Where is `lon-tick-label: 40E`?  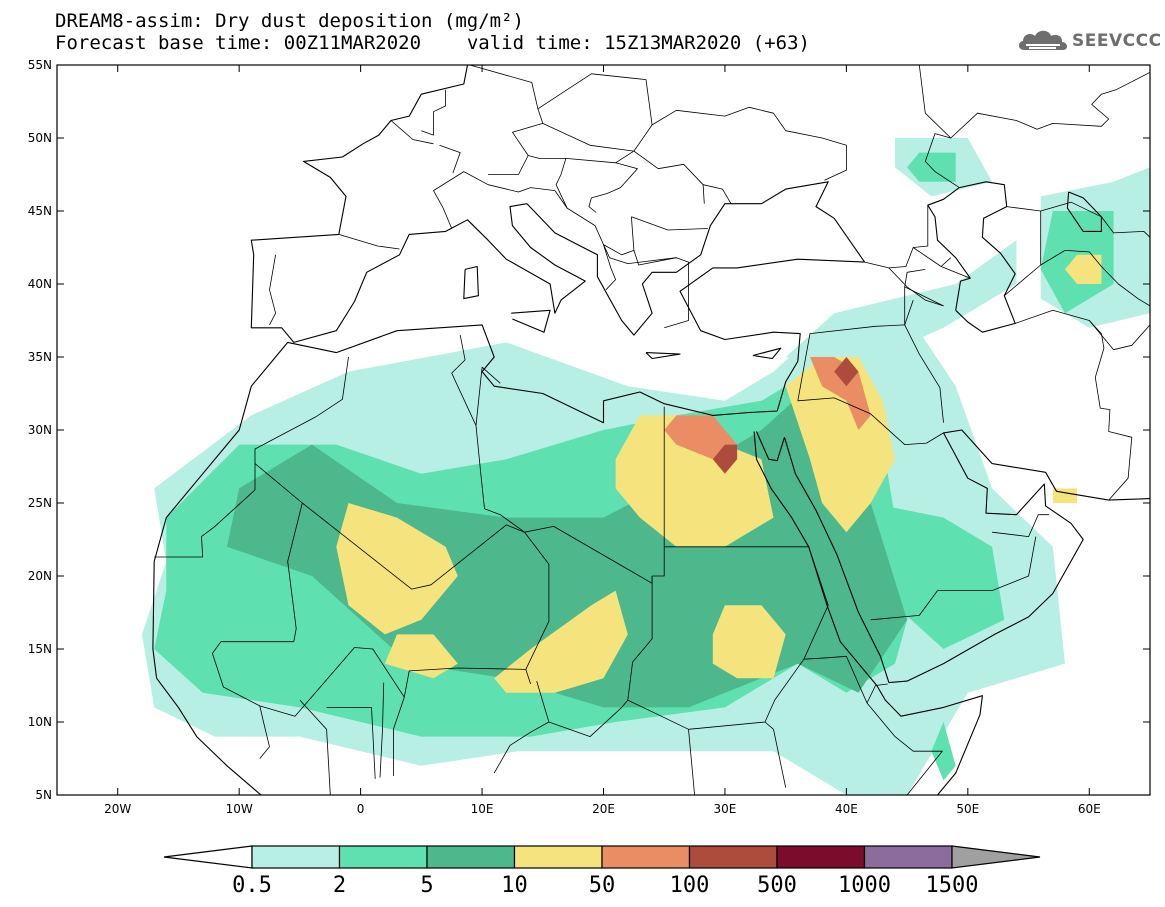 lon-tick-label: 40E is located at coordinates (846, 809).